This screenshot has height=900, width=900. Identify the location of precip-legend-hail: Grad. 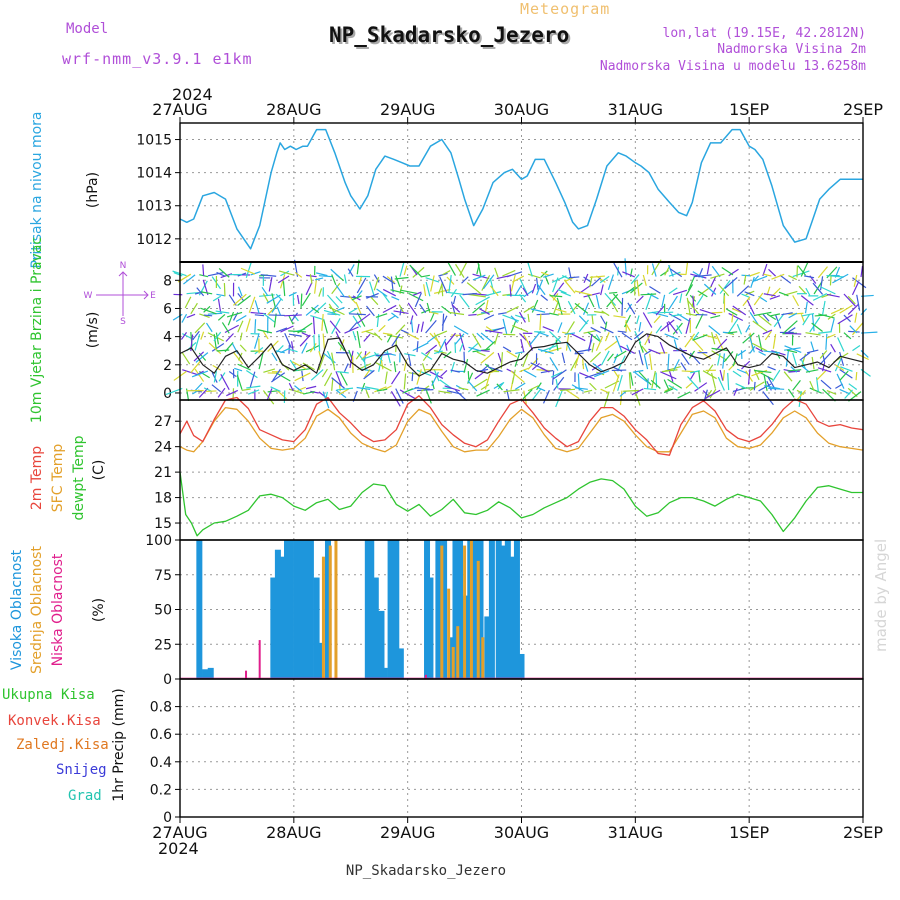
(85, 796).